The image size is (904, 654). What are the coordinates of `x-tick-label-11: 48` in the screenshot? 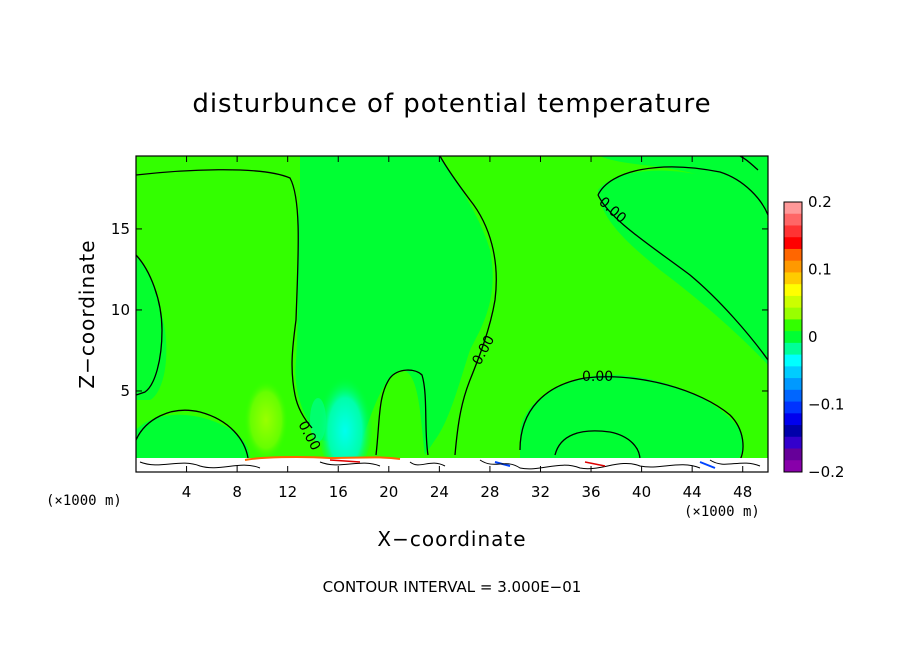 It's located at (742, 492).